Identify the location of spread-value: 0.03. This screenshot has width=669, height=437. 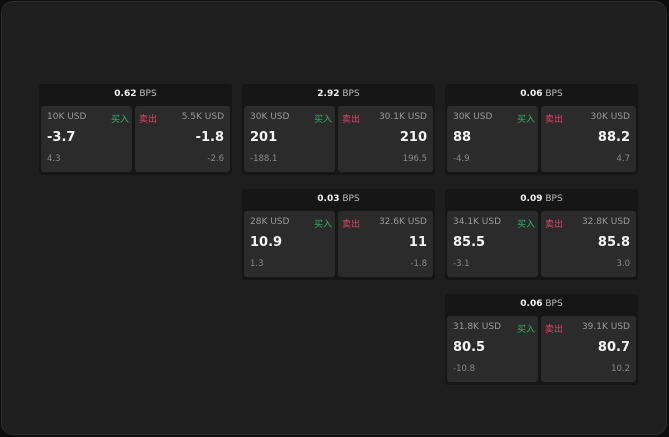
(328, 199).